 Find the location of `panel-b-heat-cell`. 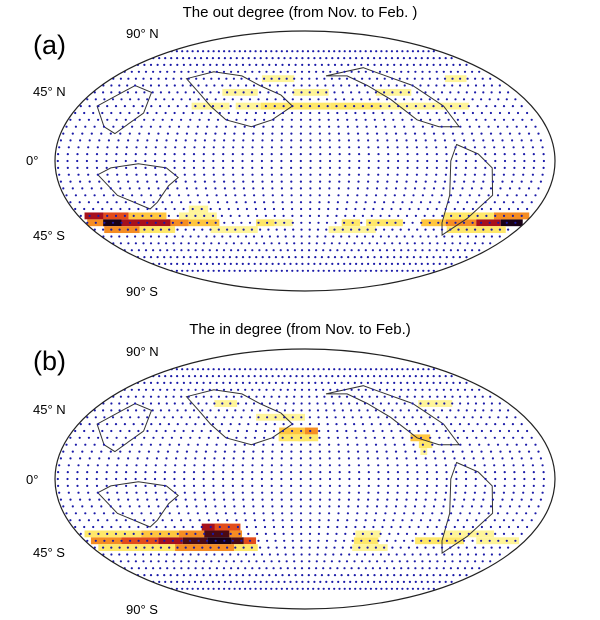

panel-b-heat-cell is located at coordinates (237, 541).